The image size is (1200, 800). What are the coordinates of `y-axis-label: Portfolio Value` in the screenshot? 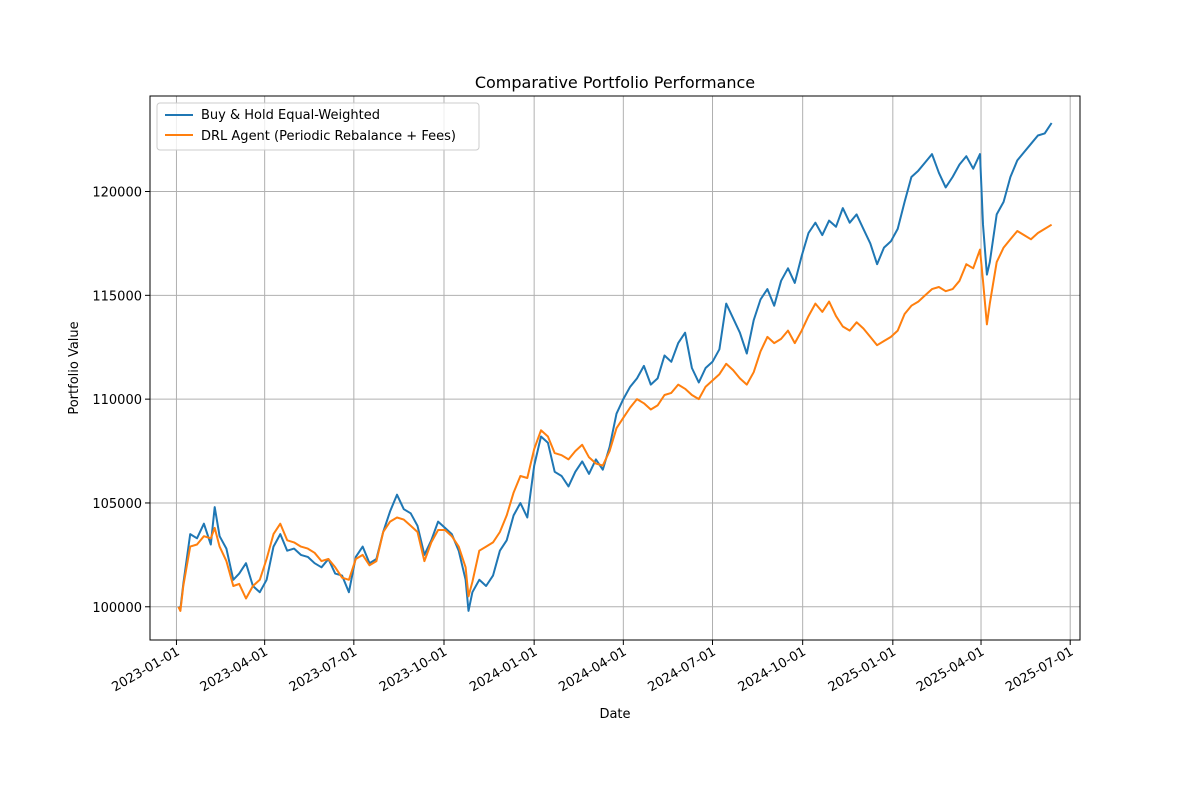 It's located at (74, 367).